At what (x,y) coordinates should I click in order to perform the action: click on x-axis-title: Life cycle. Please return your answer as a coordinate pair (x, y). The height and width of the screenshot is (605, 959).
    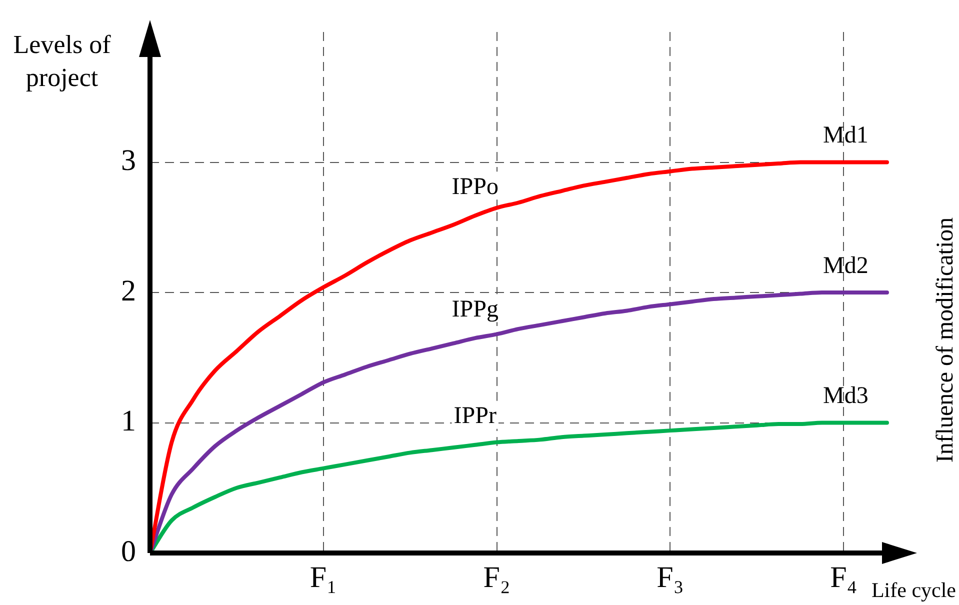
    Looking at the image, I should click on (913, 590).